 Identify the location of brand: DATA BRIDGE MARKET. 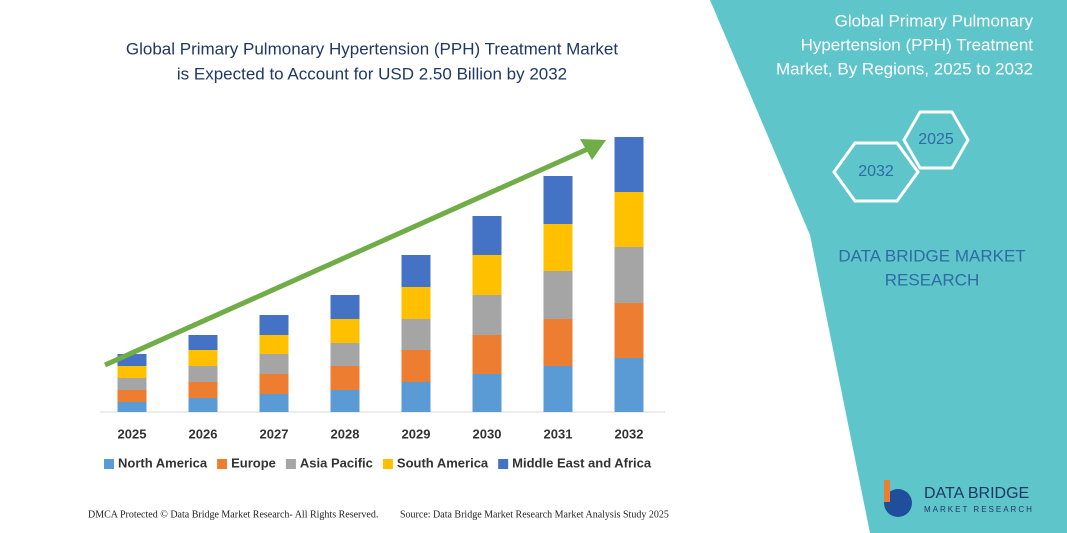
(931, 255).